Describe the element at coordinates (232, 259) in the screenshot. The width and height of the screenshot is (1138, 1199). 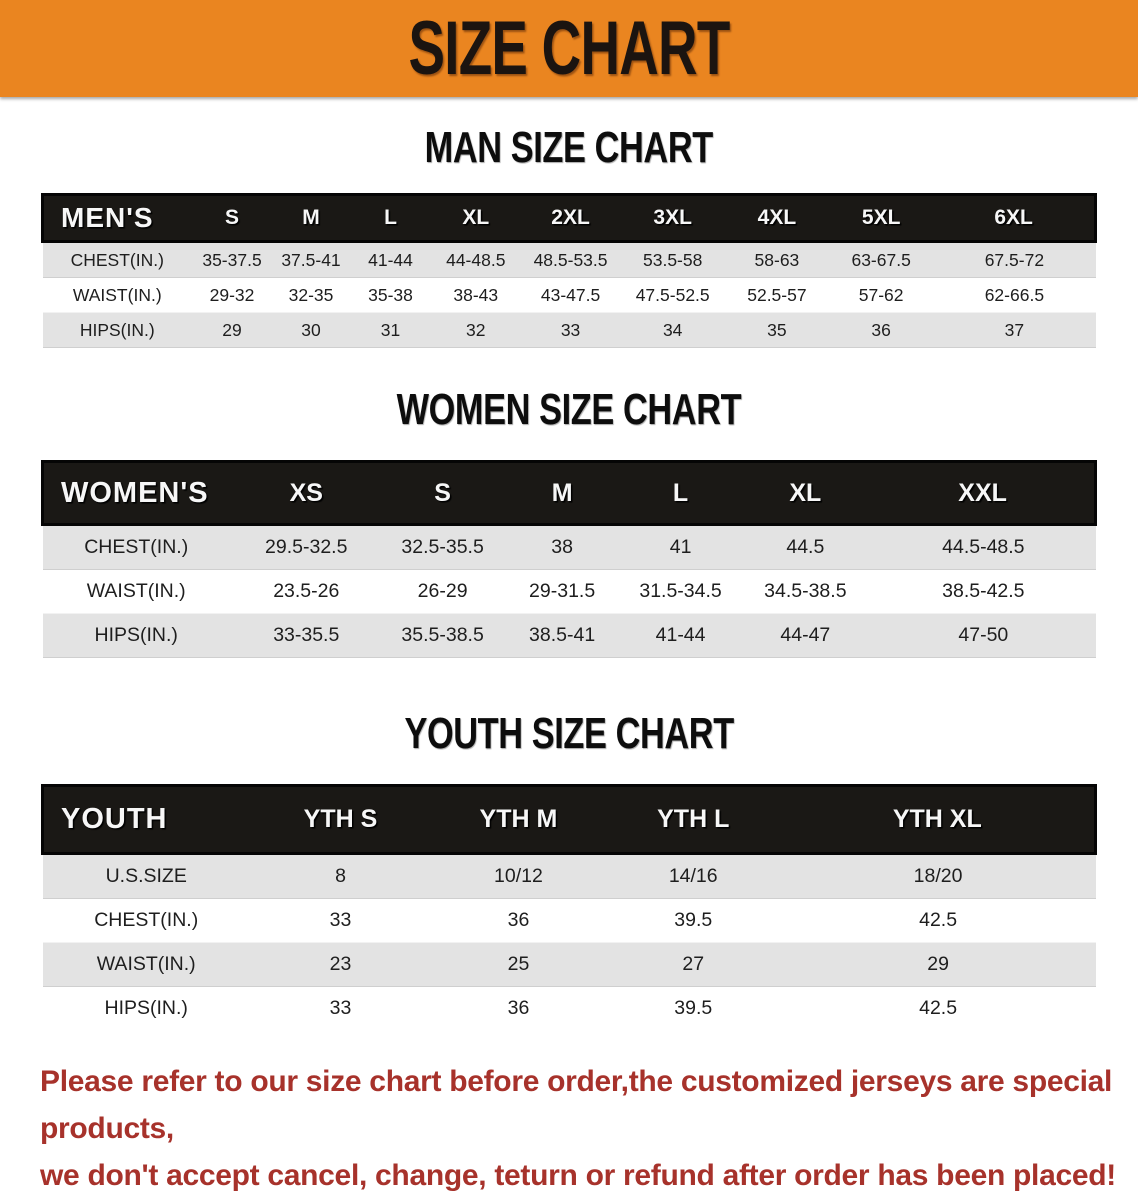
I see `men-cell: 35-37.5` at that location.